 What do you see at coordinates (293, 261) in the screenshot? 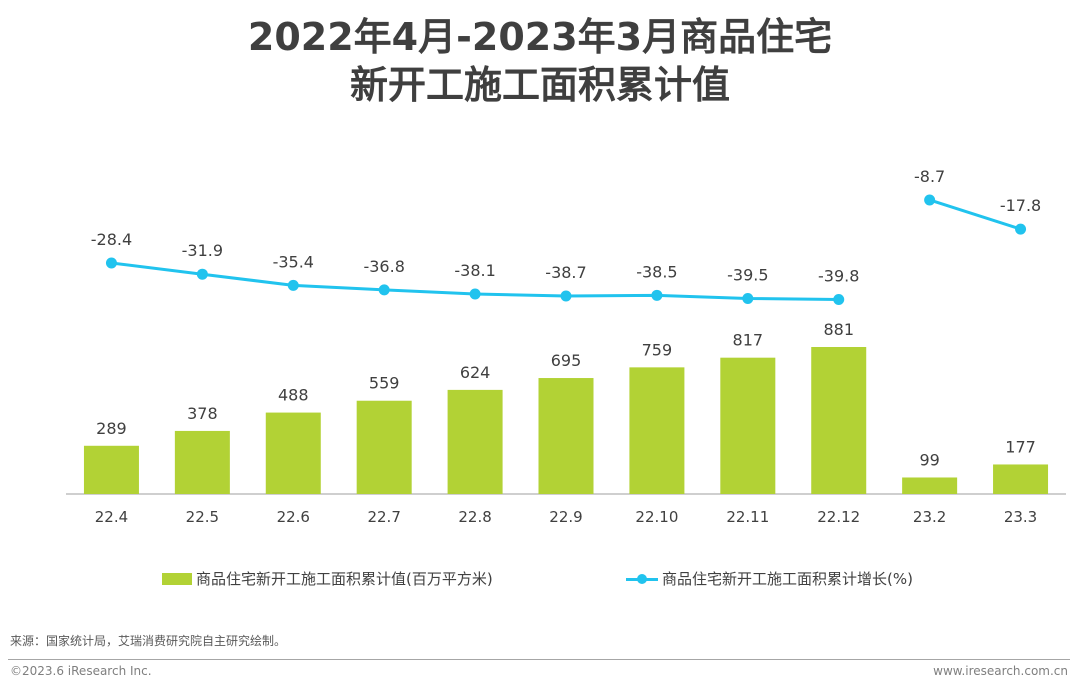
I see `line-data-label: -35.4` at bounding box center [293, 261].